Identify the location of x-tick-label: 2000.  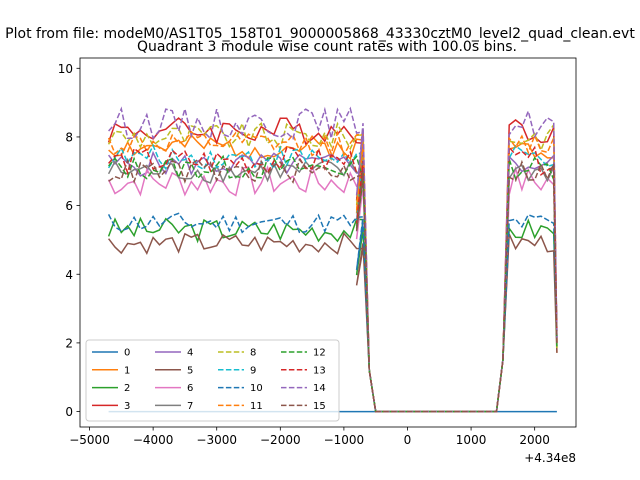
(534, 440).